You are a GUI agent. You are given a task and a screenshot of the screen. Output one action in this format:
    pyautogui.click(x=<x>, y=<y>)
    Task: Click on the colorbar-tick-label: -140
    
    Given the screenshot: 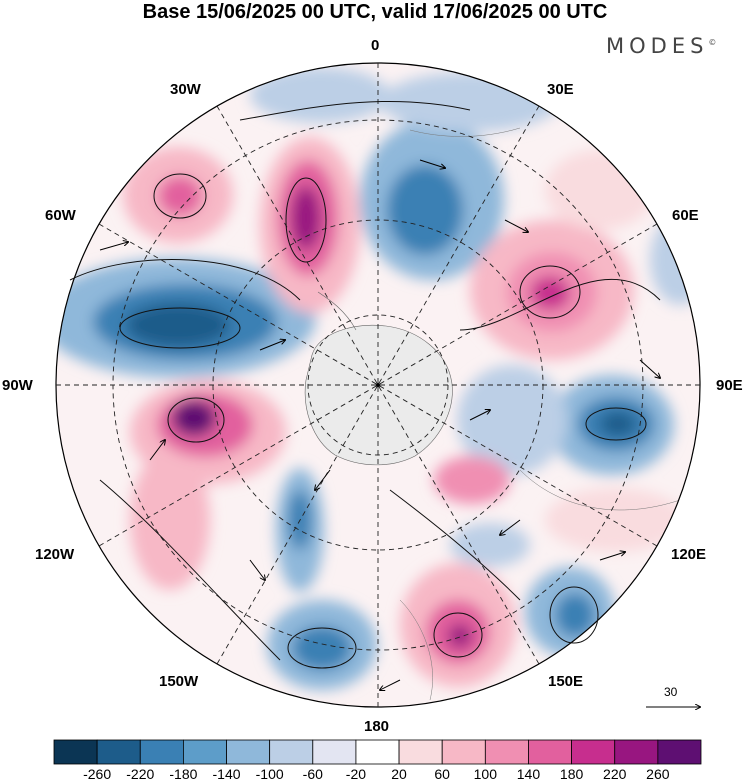 What is the action you would take?
    pyautogui.click(x=226, y=774)
    